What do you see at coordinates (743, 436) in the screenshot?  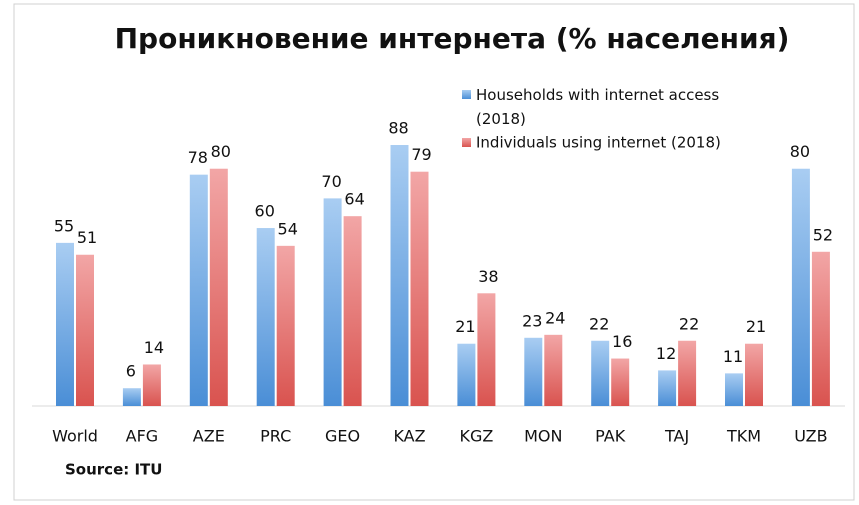 I see `x-tick-label: TKM` at bounding box center [743, 436].